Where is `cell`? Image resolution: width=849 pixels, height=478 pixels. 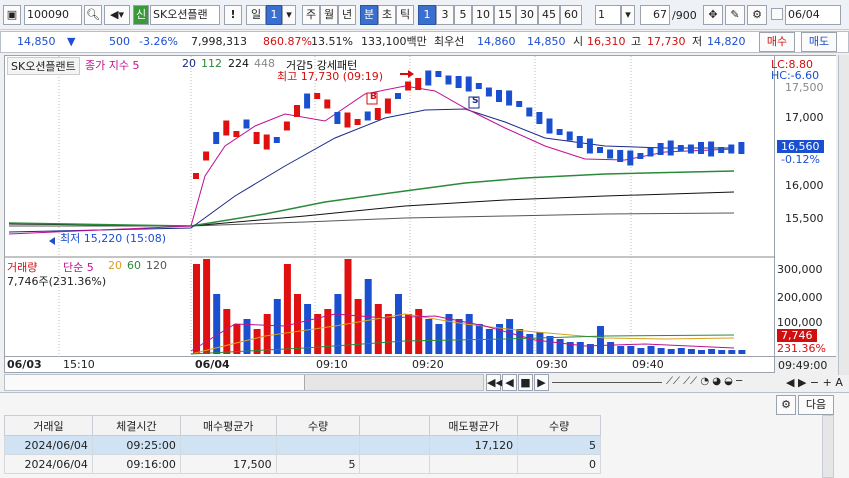 cell is located at coordinates (228, 445).